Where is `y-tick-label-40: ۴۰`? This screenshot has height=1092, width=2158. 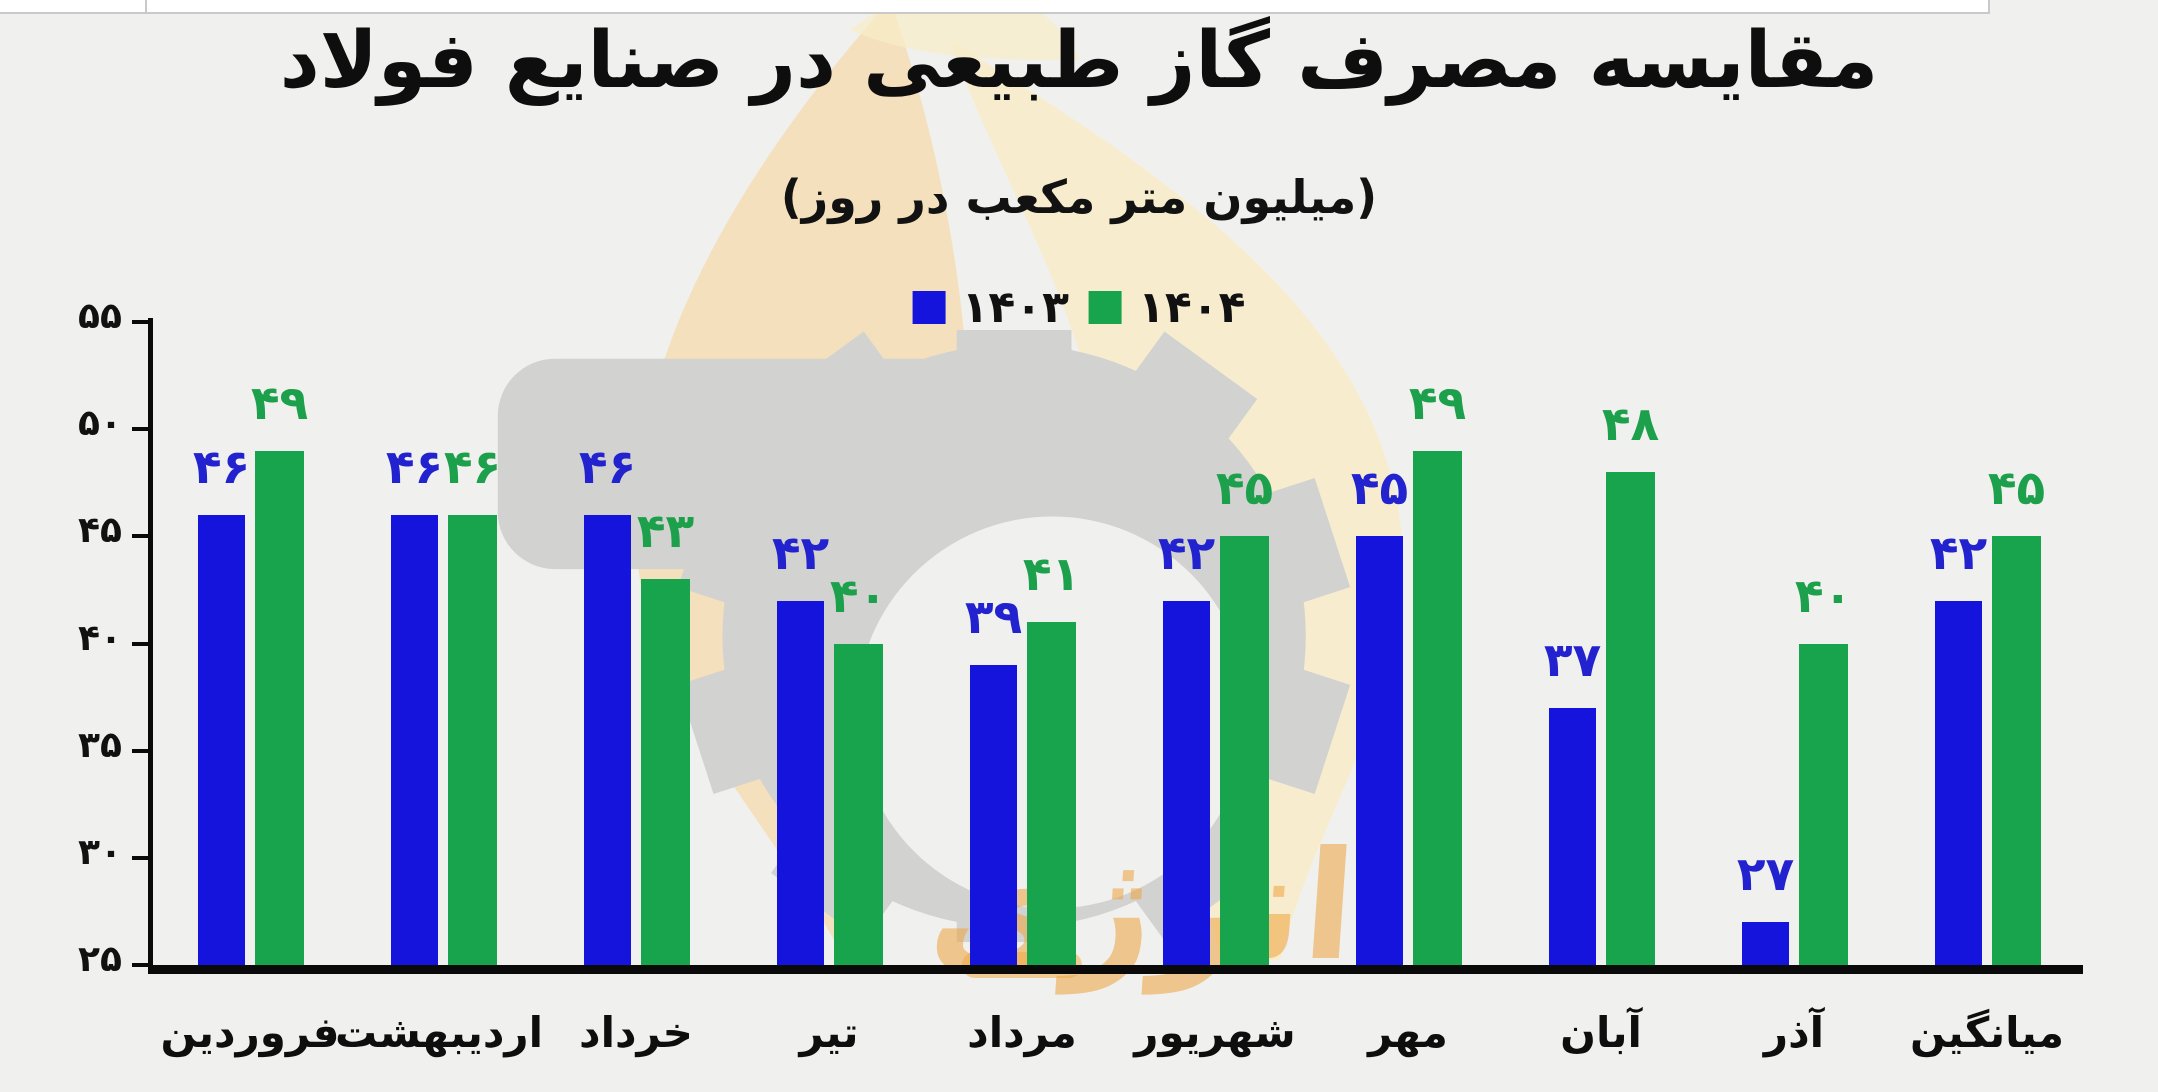 y-tick-label-40: ۴۰ is located at coordinates (100, 638).